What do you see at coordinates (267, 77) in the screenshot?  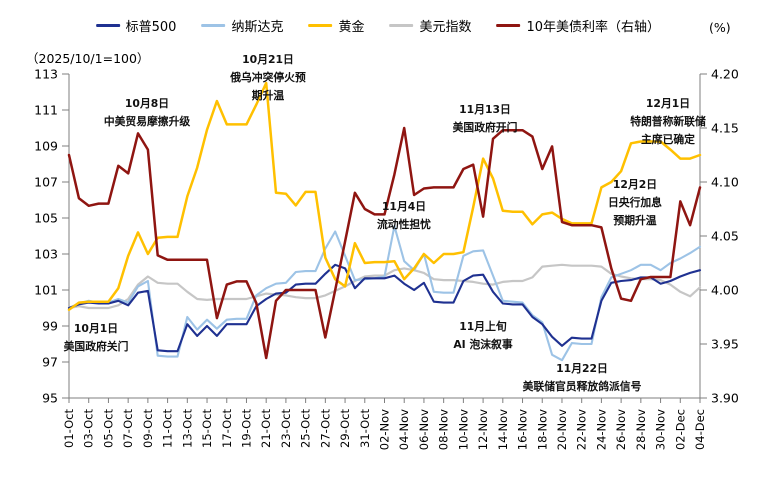 I see `annotation: 10月21日俄乌冲突停火预期升温` at bounding box center [267, 77].